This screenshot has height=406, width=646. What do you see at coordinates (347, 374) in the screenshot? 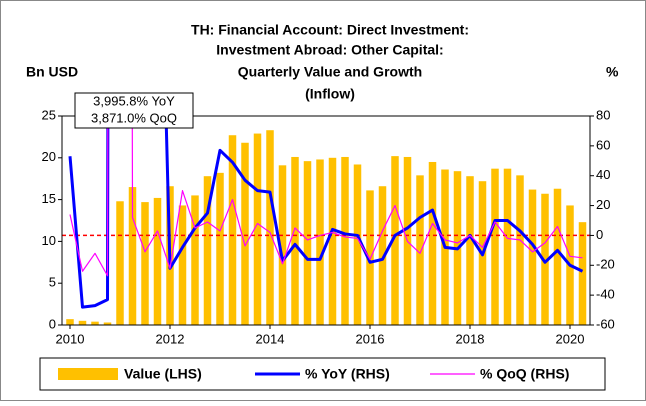
I see `legend-label: % YoY (RHS)` at bounding box center [347, 374].